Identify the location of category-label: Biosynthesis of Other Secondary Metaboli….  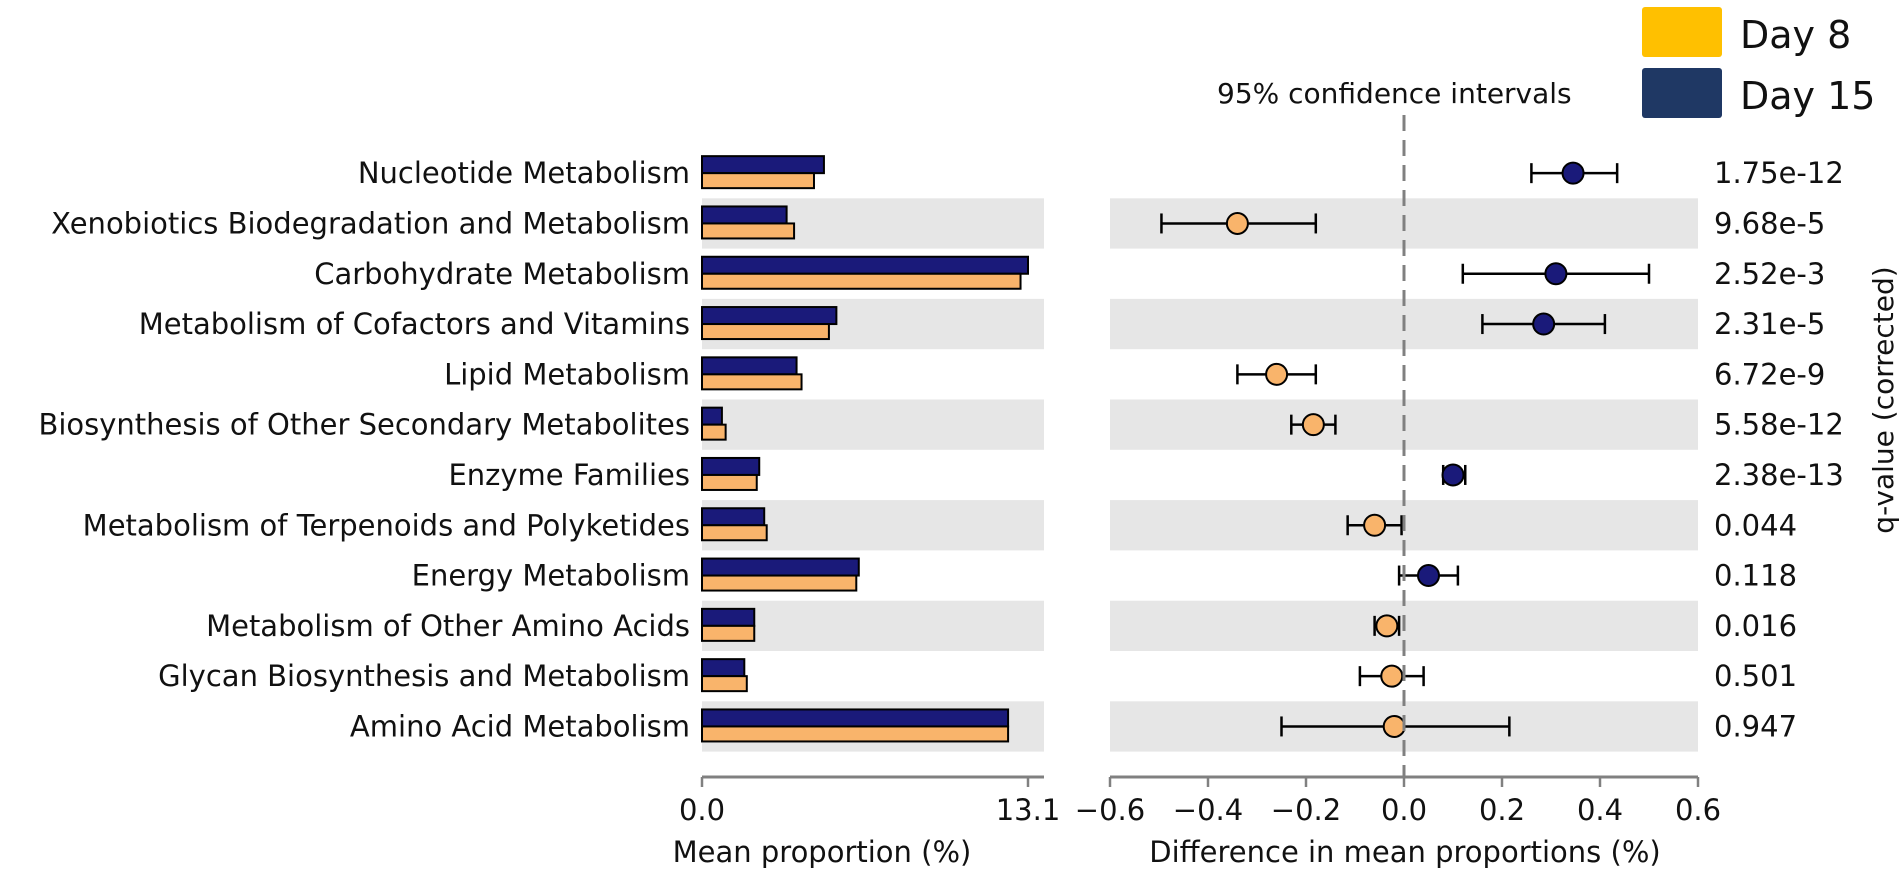
(364, 425).